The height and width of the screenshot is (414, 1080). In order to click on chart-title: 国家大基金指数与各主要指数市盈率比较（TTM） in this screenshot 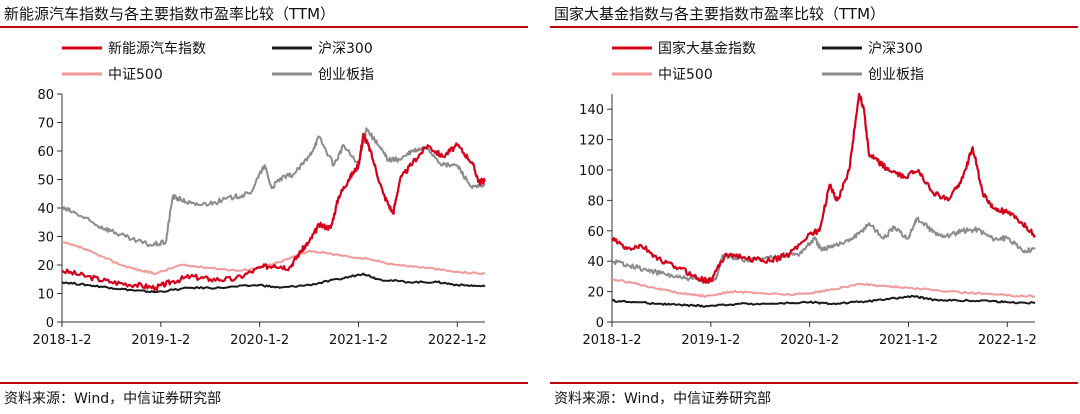, I will do `click(720, 14)`.